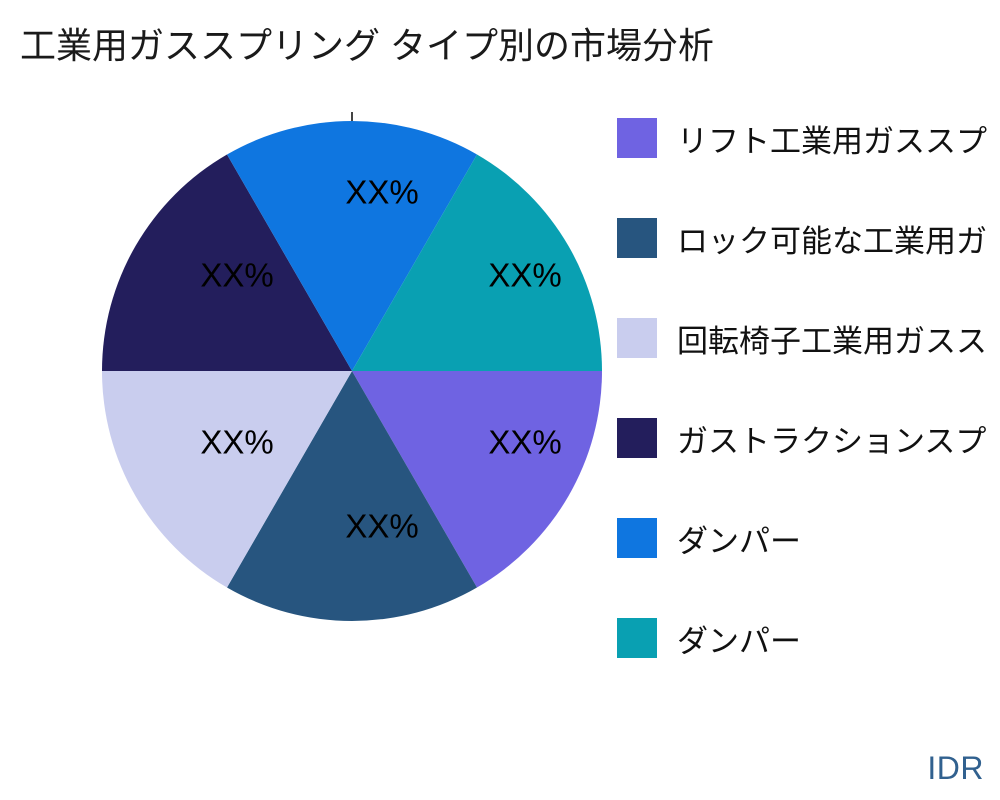  What do you see at coordinates (524, 275) in the screenshot?
I see `pie-pct-label-damper-teal: XX%` at bounding box center [524, 275].